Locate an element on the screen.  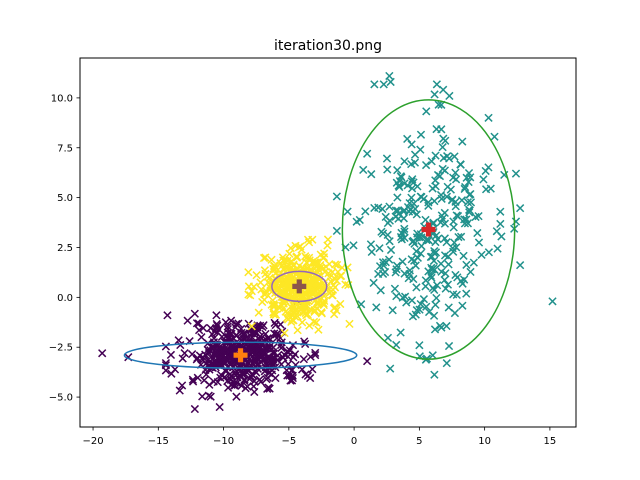
x-tick-label: 0 is located at coordinates (354, 441).